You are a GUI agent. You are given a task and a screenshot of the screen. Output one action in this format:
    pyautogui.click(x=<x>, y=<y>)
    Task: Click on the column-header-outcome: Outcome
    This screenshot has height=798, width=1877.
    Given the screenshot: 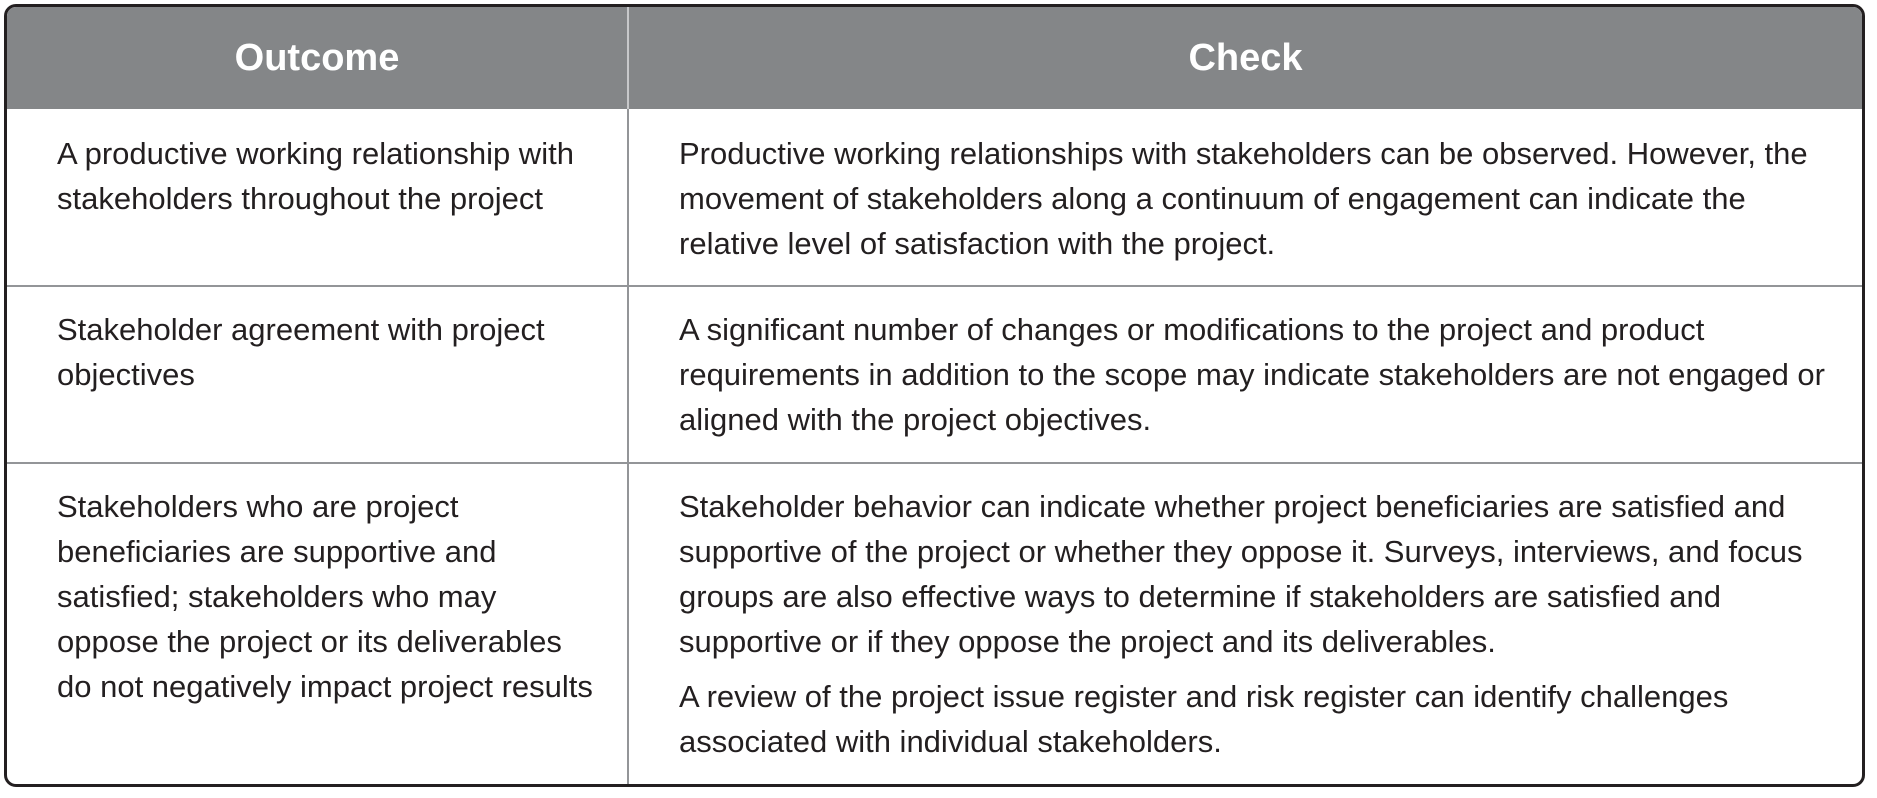 What is the action you would take?
    pyautogui.click(x=318, y=58)
    